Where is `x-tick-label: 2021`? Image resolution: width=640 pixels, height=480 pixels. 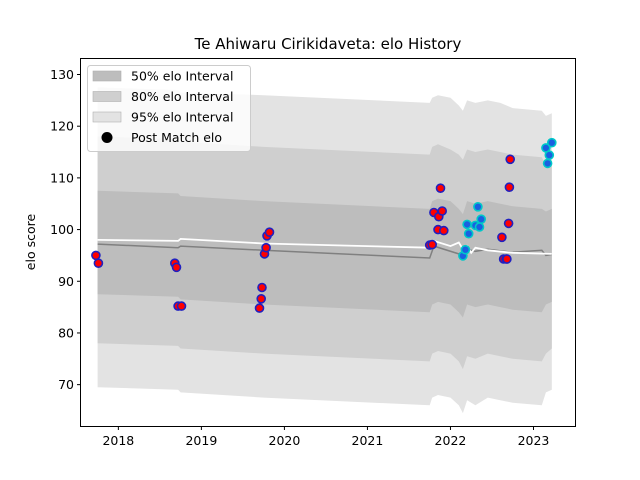 x-tick-label: 2021 is located at coordinates (368, 440).